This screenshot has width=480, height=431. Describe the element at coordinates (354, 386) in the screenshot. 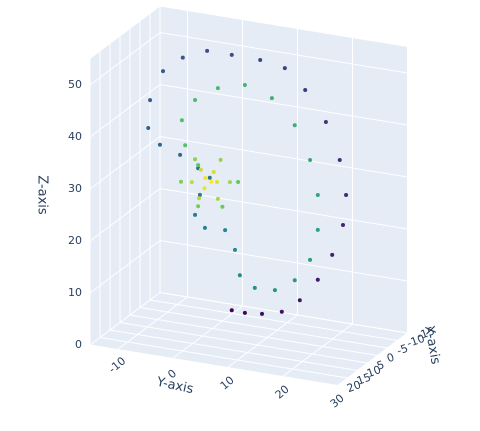

I see `x-tick-label: 20` at that location.